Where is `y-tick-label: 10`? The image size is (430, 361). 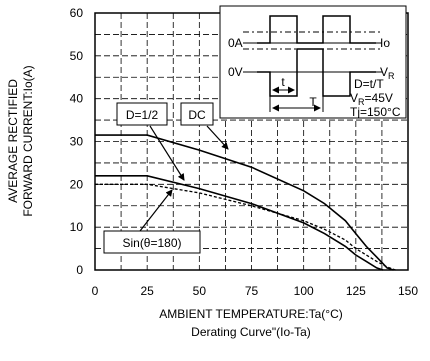
y-tick-label: 10 is located at coordinates (77, 227).